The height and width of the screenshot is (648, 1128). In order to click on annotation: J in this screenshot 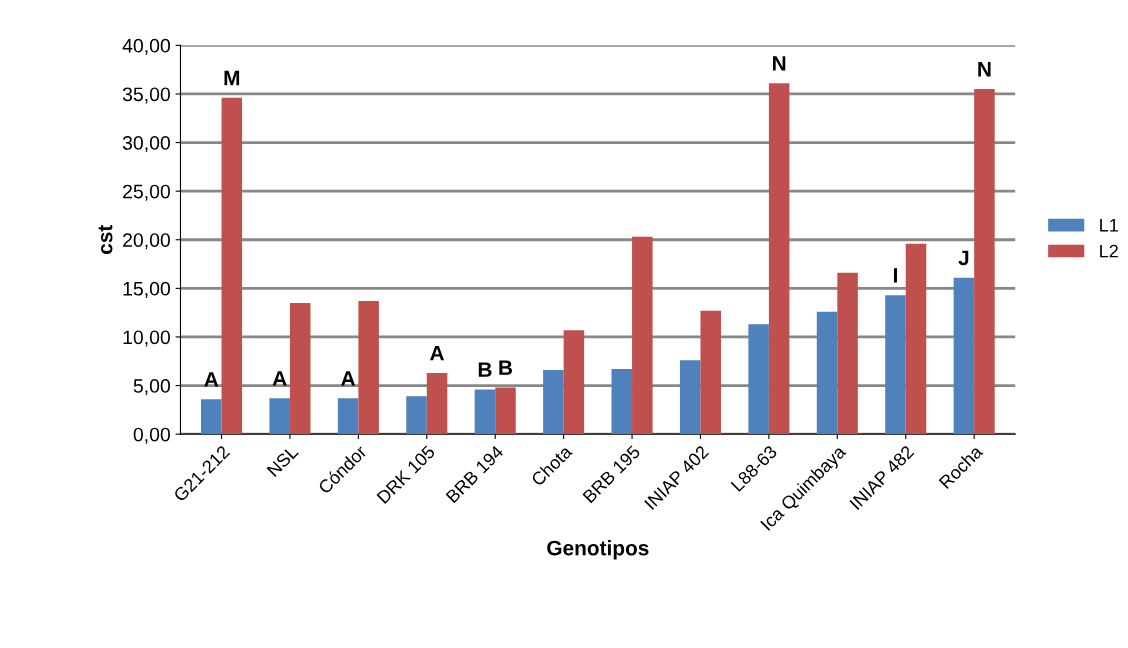, I will do `click(963, 258)`.